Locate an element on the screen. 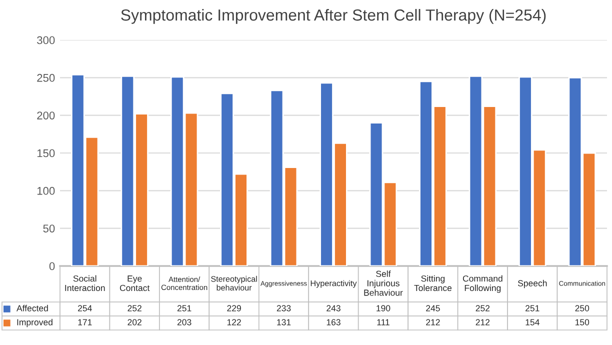 The width and height of the screenshot is (612, 345). data-label: 154 is located at coordinates (533, 322).